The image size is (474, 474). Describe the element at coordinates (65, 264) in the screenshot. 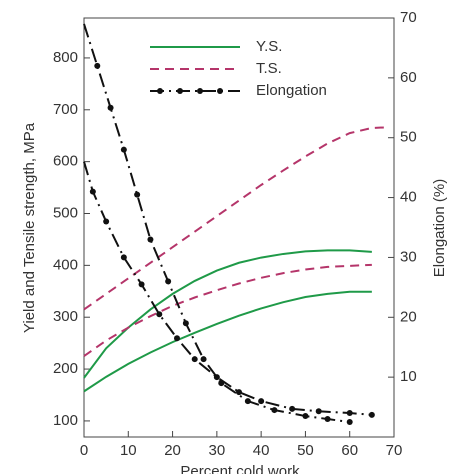

I see `y-tick-label: 400` at that location.